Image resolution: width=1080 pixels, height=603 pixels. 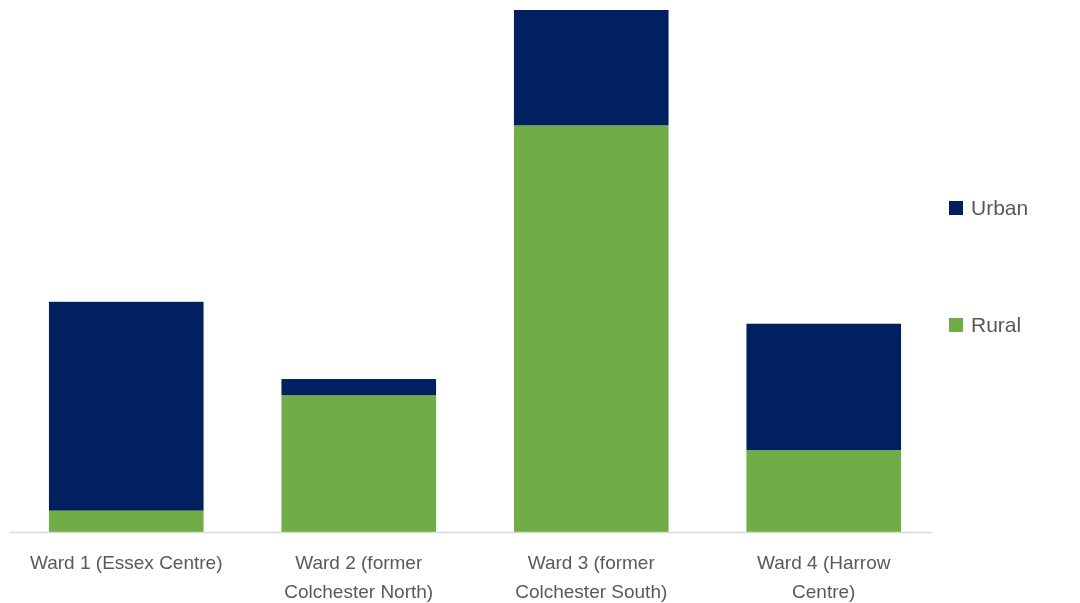 What do you see at coordinates (126, 562) in the screenshot?
I see `x-tick-label: Ward 1 (Essex Centre)` at bounding box center [126, 562].